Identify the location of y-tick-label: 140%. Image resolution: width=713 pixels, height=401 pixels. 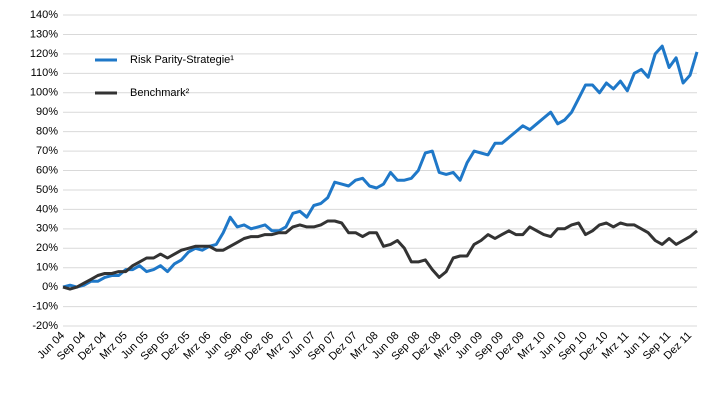
(44, 15).